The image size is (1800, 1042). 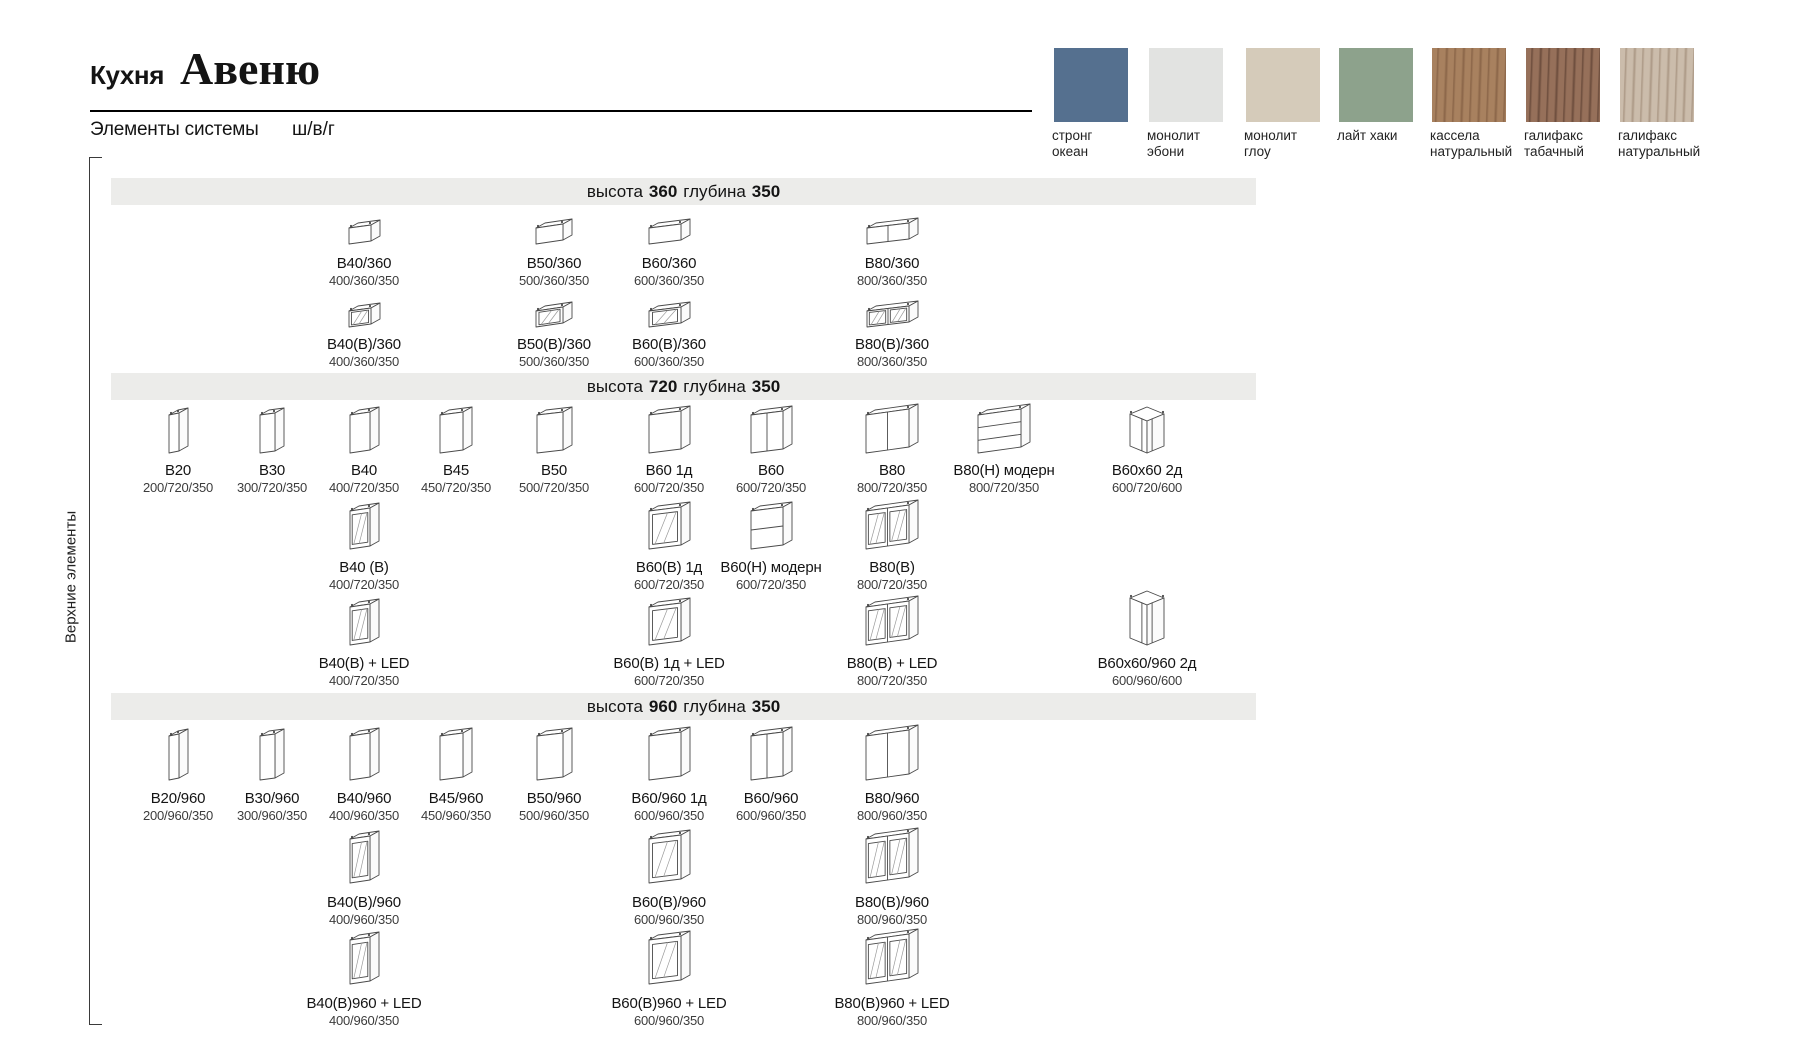 What do you see at coordinates (71, 577) in the screenshot?
I see `side-label: Верхние элементы` at bounding box center [71, 577].